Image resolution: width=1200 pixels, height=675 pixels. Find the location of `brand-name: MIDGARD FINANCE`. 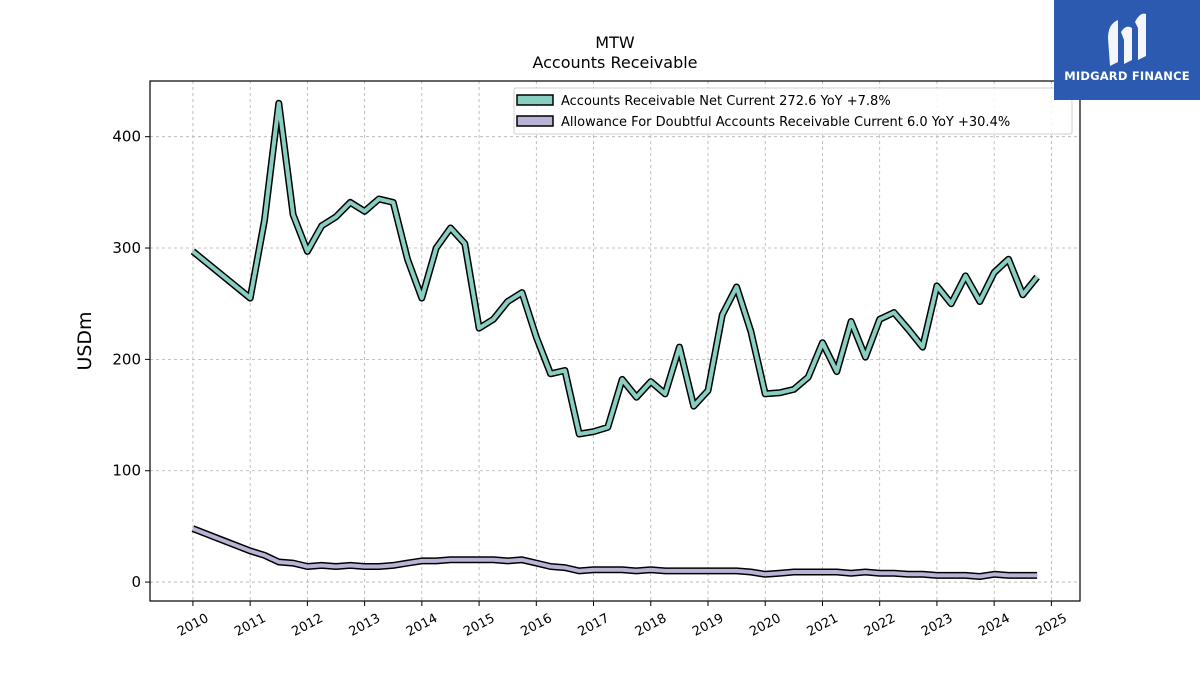

brand-name: MIDGARD FINANCE is located at coordinates (1127, 76).